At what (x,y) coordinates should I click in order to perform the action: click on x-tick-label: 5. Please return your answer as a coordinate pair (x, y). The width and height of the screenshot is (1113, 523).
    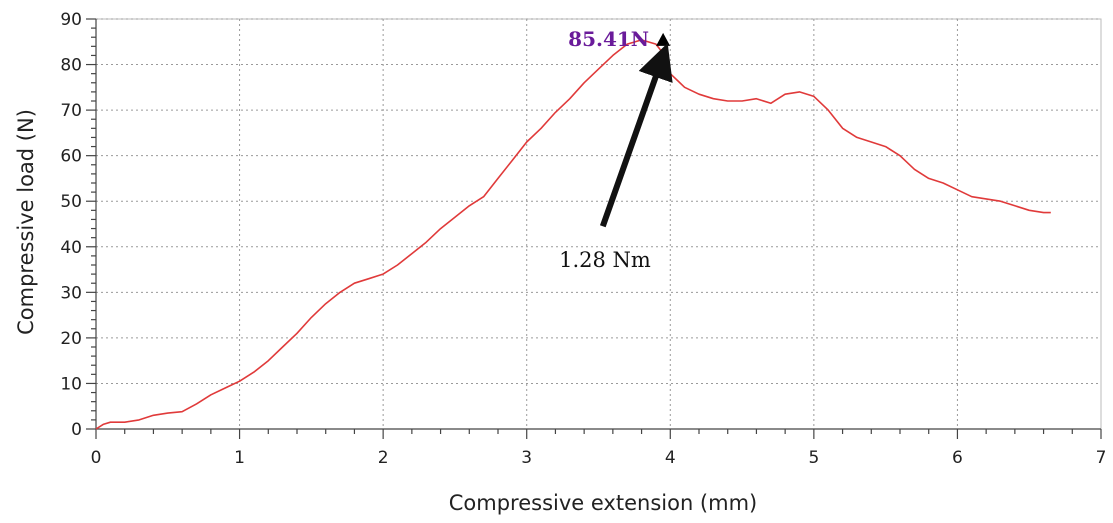
    Looking at the image, I should click on (813, 458).